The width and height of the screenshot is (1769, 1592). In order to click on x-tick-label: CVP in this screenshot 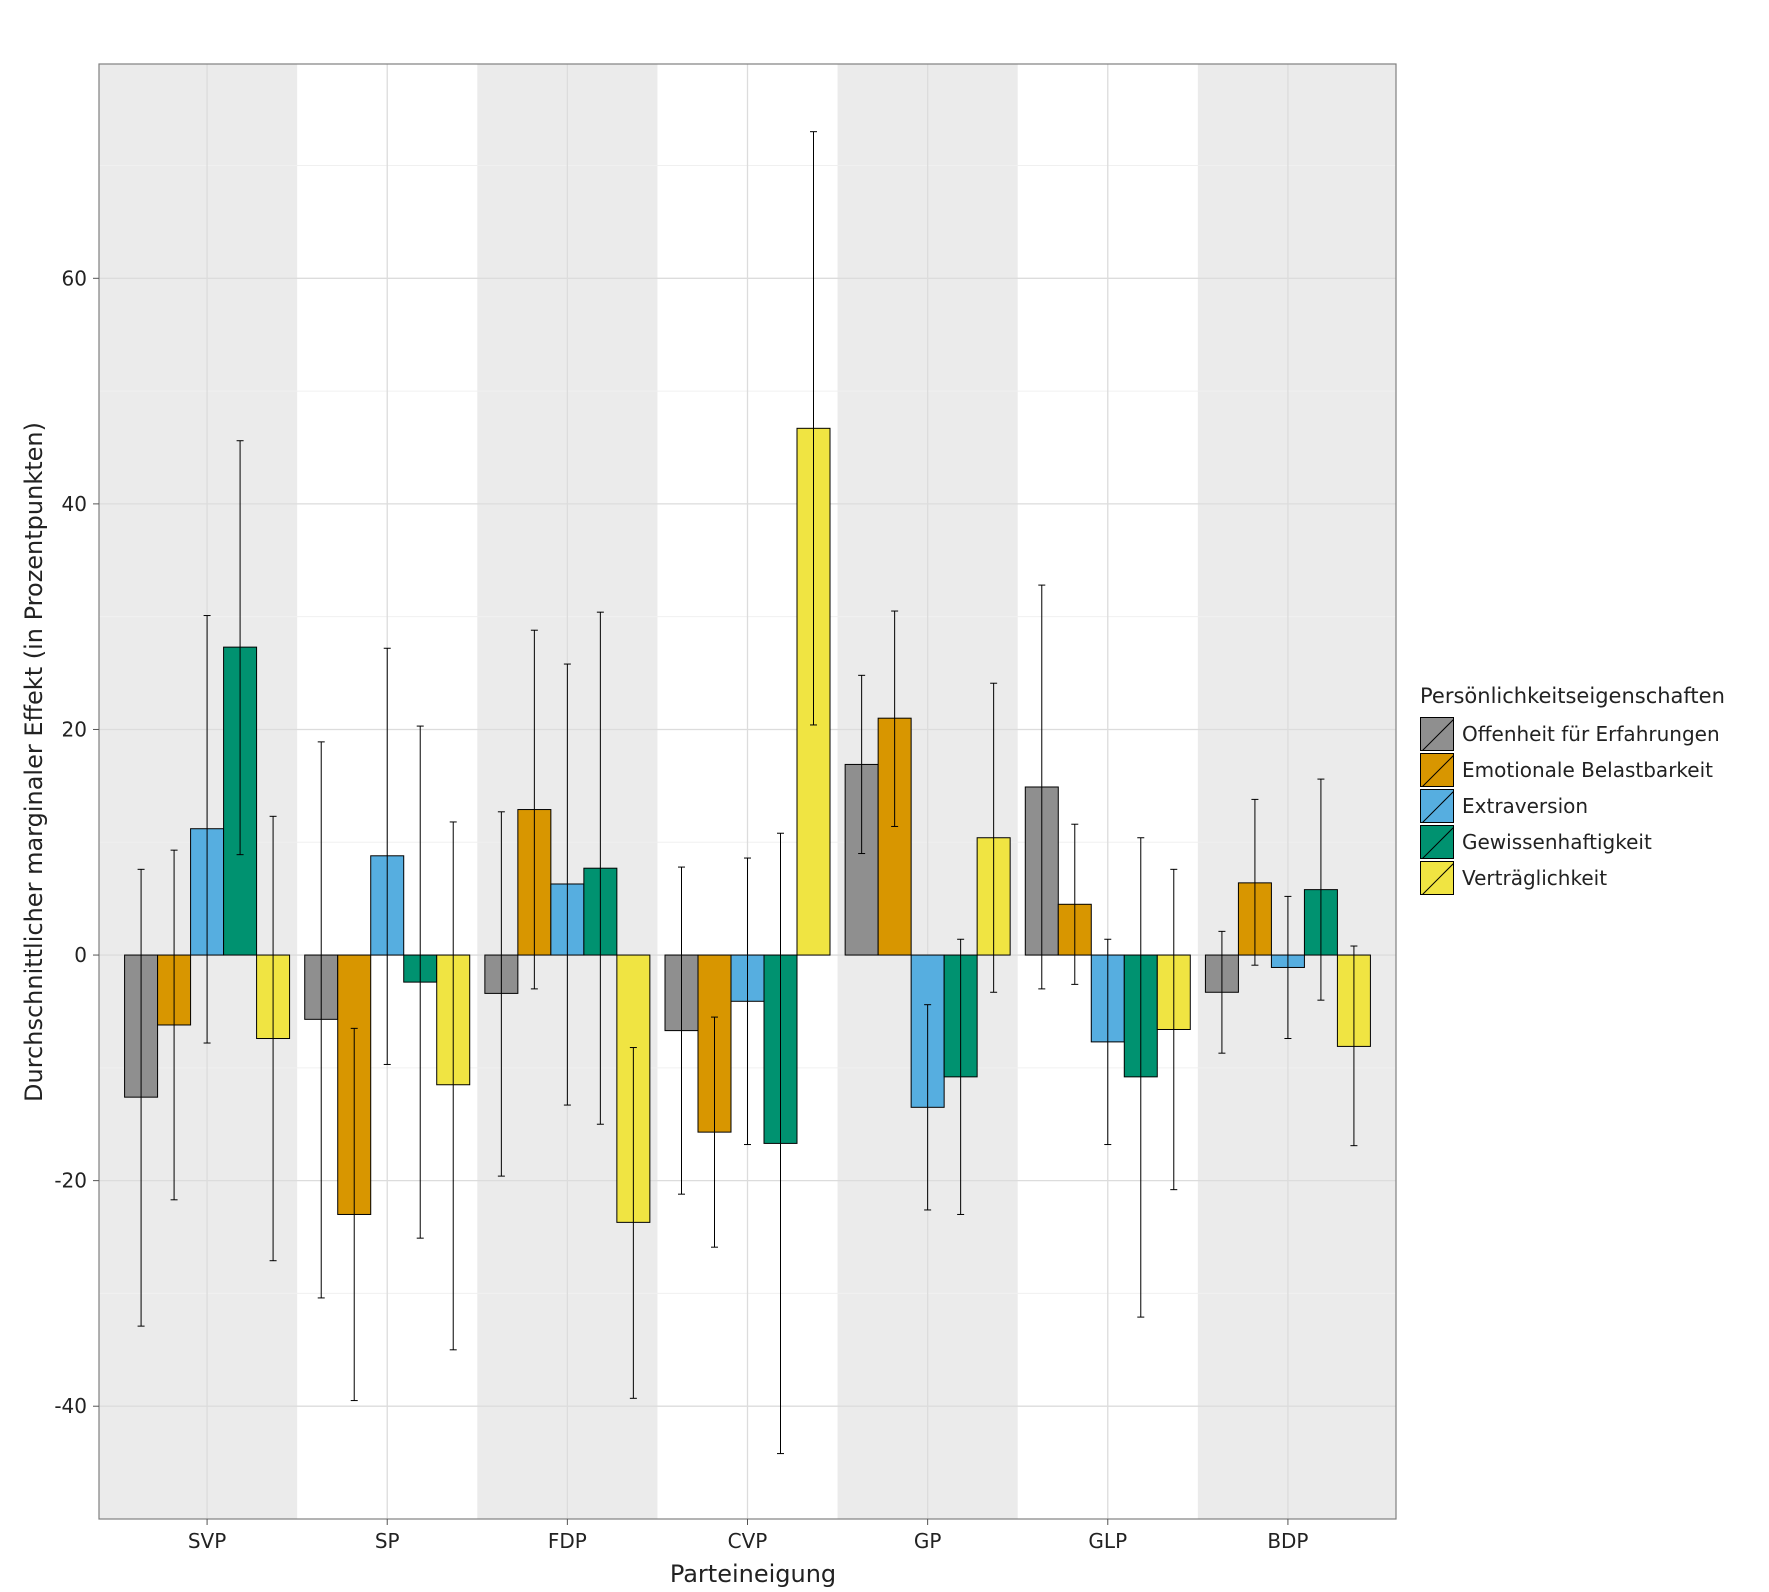, I will do `click(748, 1541)`.